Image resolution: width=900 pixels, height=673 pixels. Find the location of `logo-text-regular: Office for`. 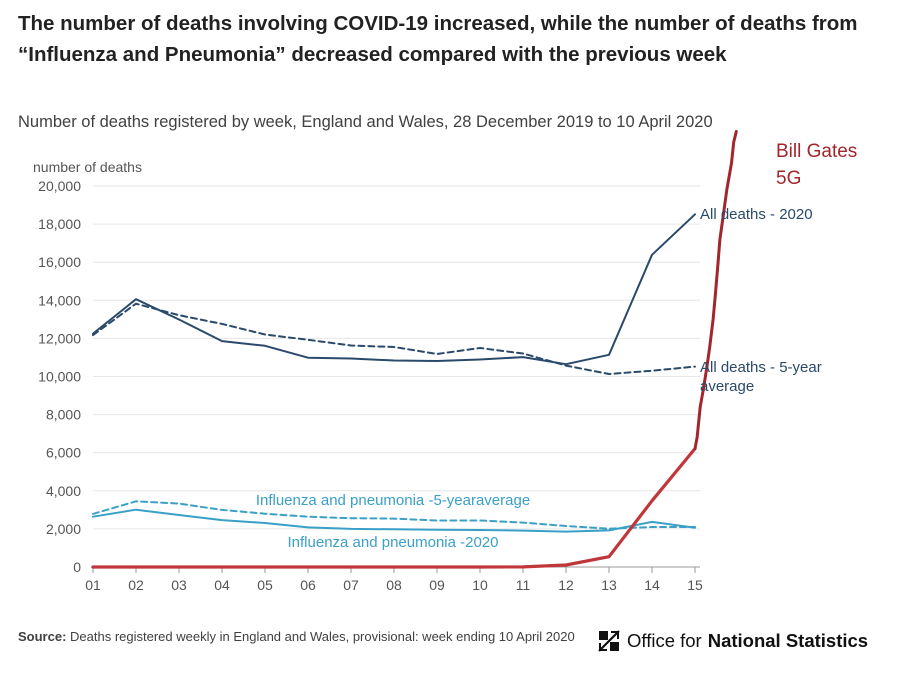

logo-text-regular: Office for is located at coordinates (664, 640).